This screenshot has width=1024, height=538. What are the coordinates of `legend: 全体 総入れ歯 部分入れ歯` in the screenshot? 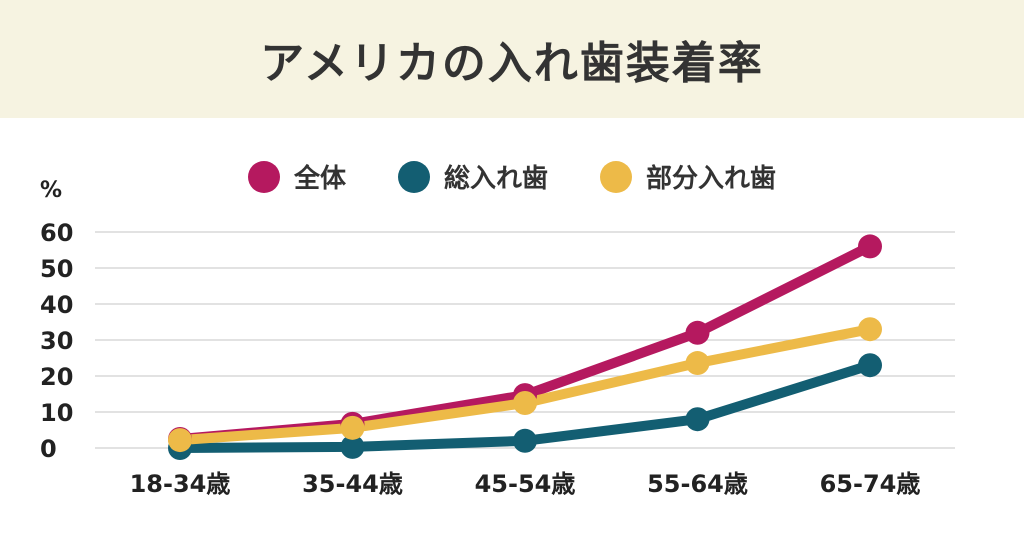 It's located at (512, 176).